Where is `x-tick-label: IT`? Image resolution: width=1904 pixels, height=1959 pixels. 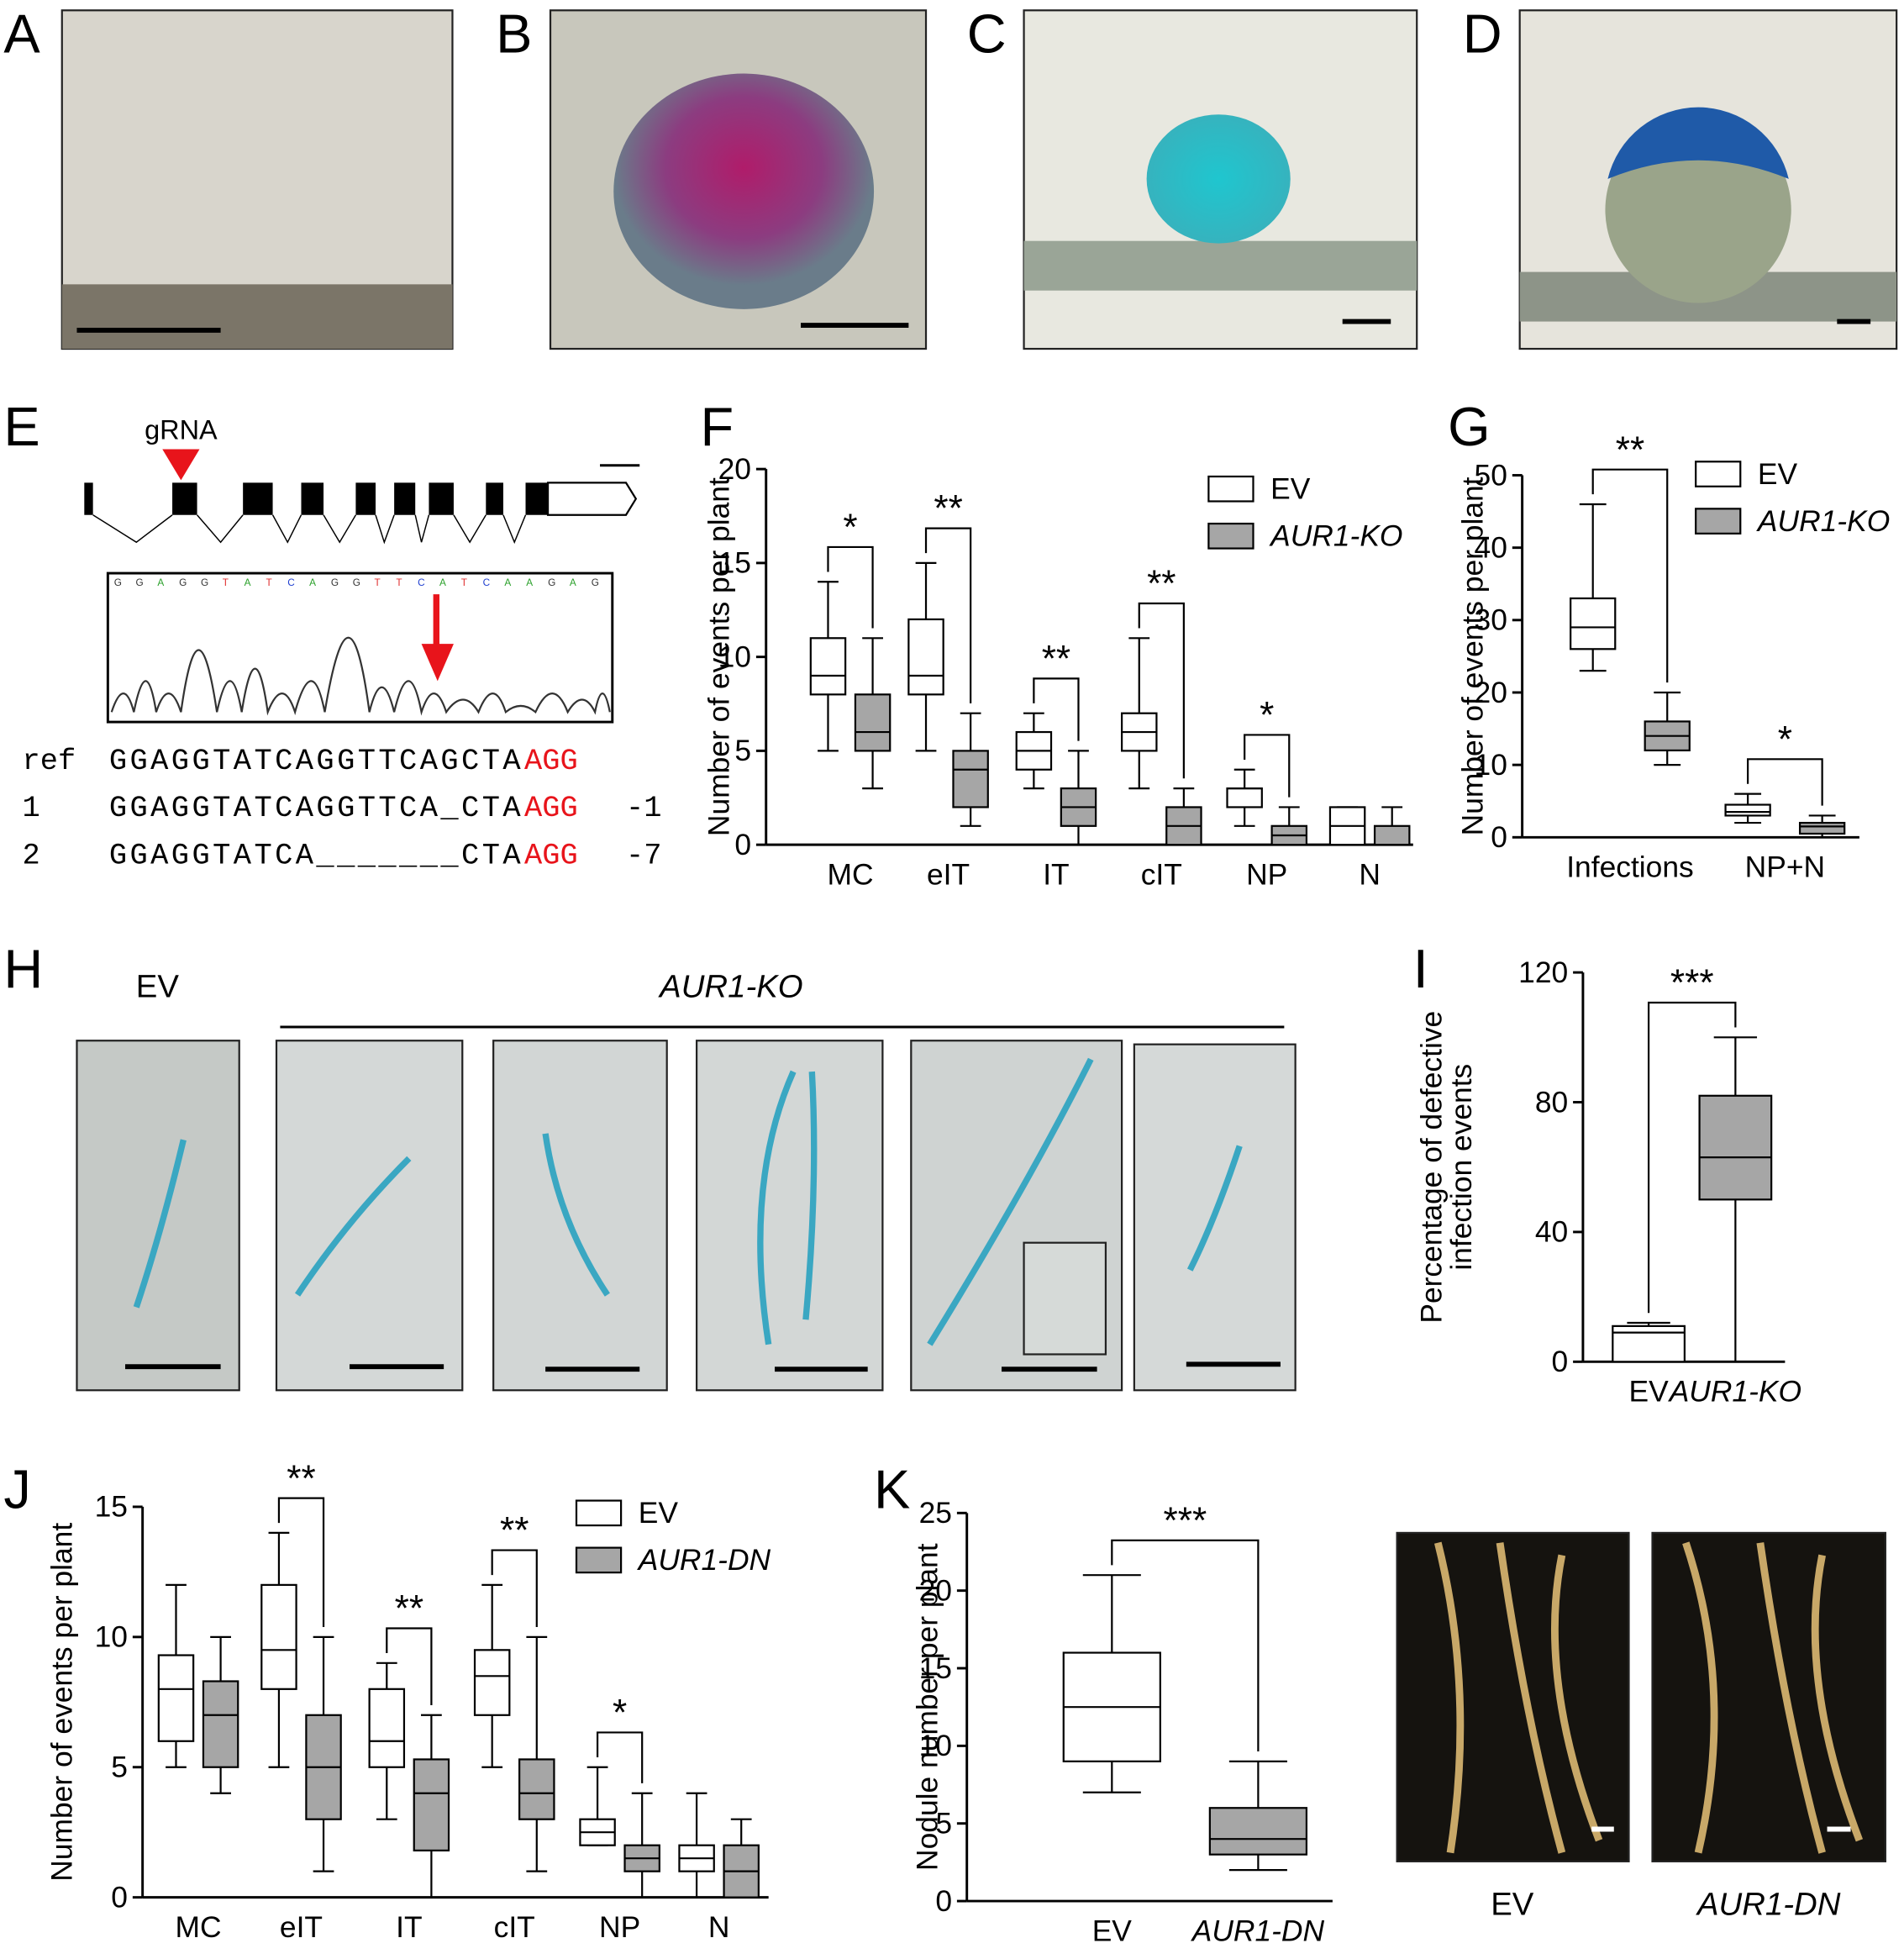 x-tick-label: IT is located at coordinates (409, 1927).